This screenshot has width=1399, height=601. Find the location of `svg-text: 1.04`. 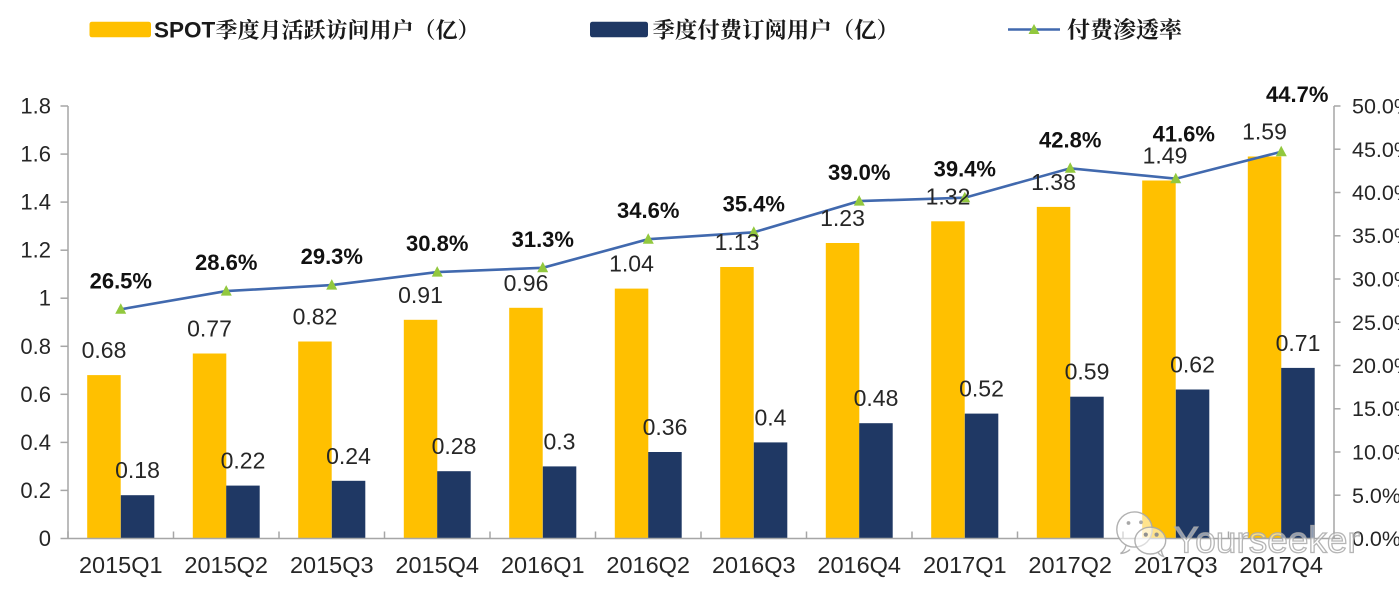

svg-text: 1.04 is located at coordinates (631, 264).